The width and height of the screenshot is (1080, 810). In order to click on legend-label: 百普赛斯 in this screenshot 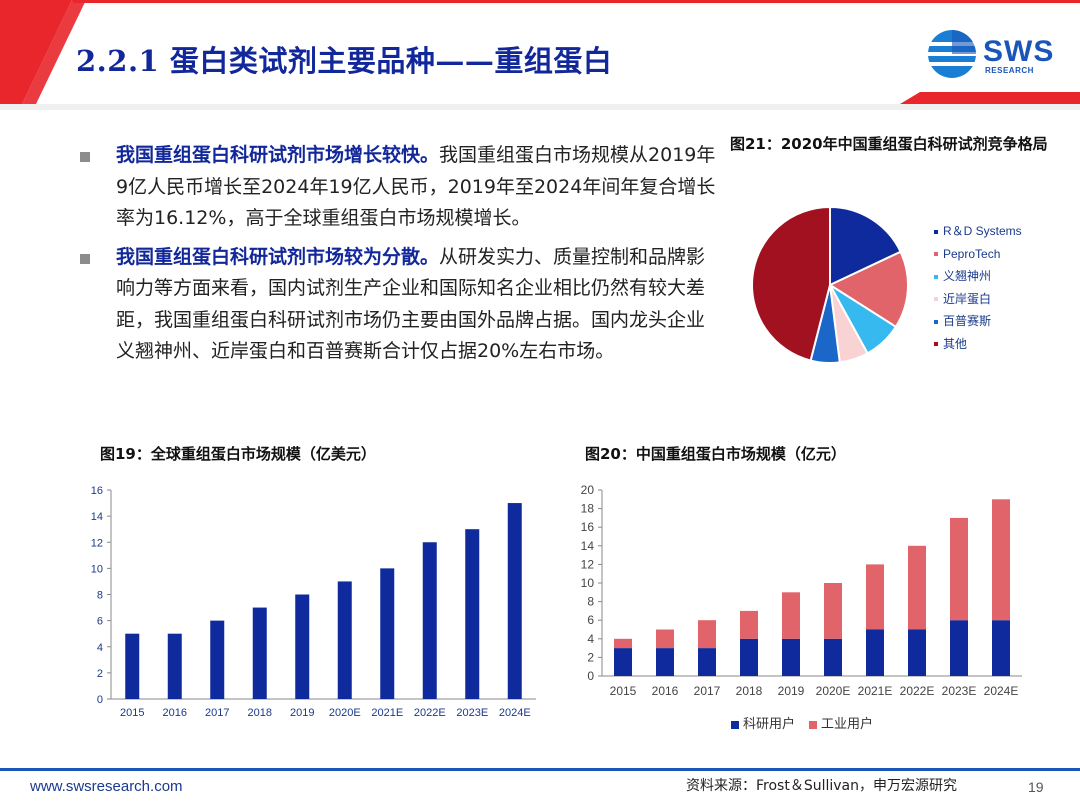, I will do `click(967, 321)`.